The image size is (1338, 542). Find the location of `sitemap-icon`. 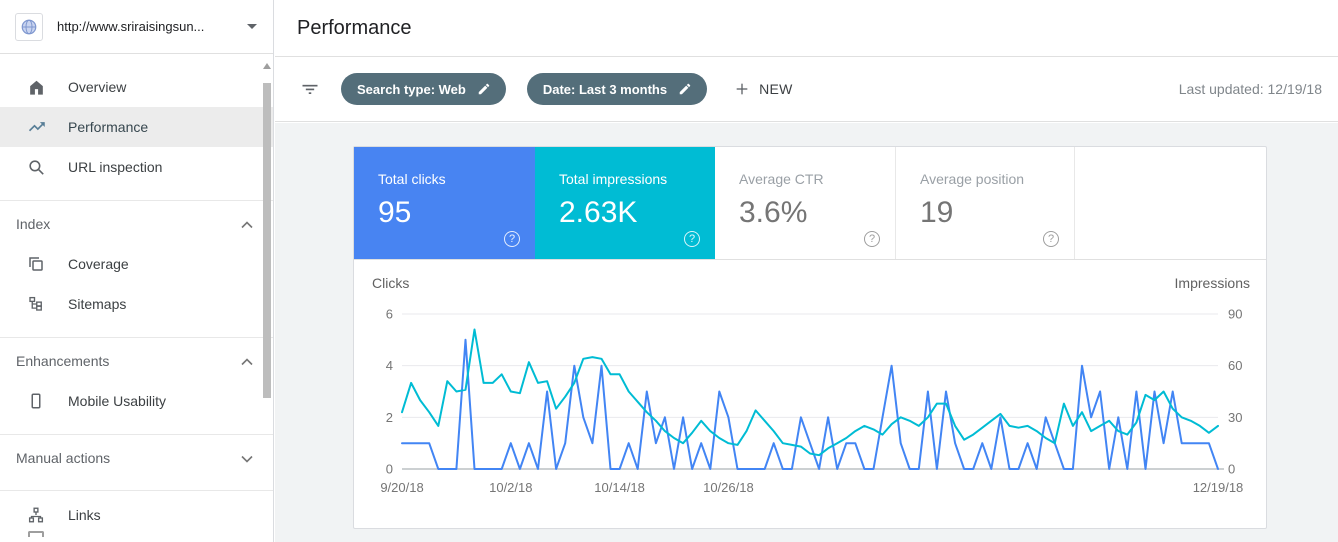

sitemap-icon is located at coordinates (37, 304).